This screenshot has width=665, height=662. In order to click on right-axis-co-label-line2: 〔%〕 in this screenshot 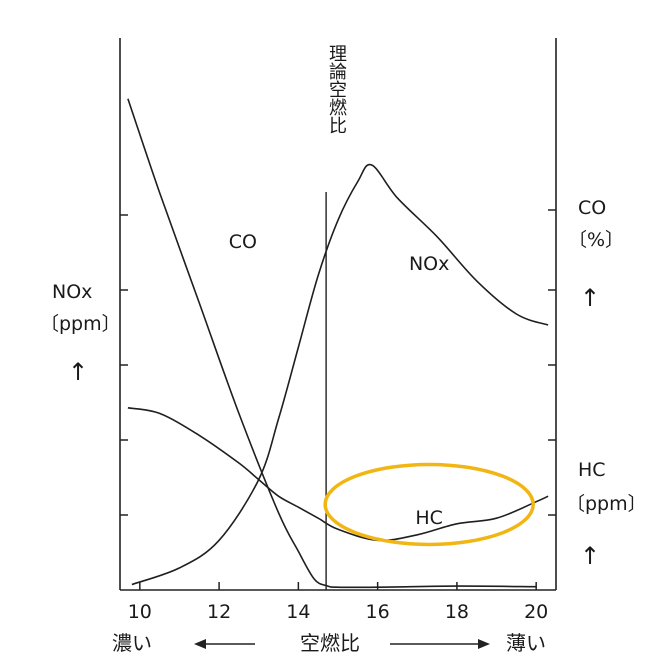, I will do `click(596, 240)`.